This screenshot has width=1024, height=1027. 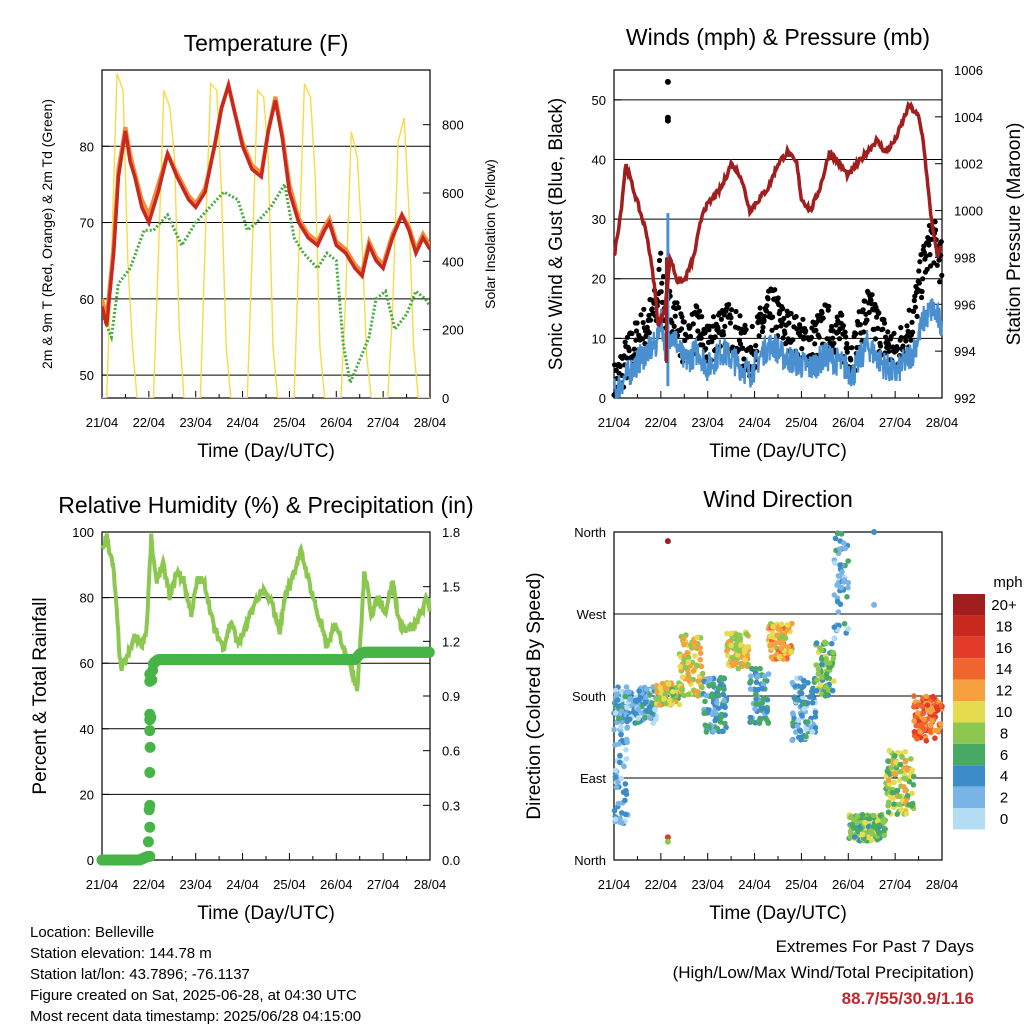 What do you see at coordinates (965, 398) in the screenshot?
I see `winds-y2tick-label: 992` at bounding box center [965, 398].